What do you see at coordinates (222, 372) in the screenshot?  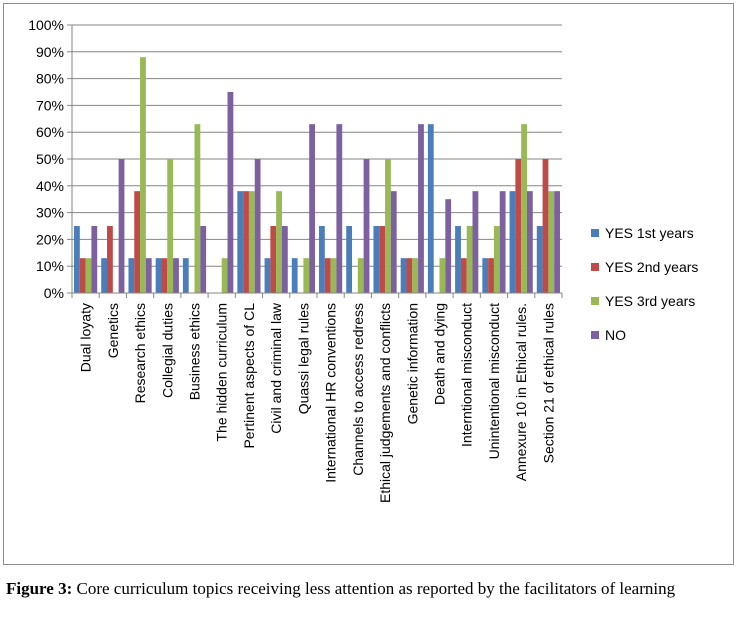 I see `x-tick-label: The hidden curriculum` at bounding box center [222, 372].